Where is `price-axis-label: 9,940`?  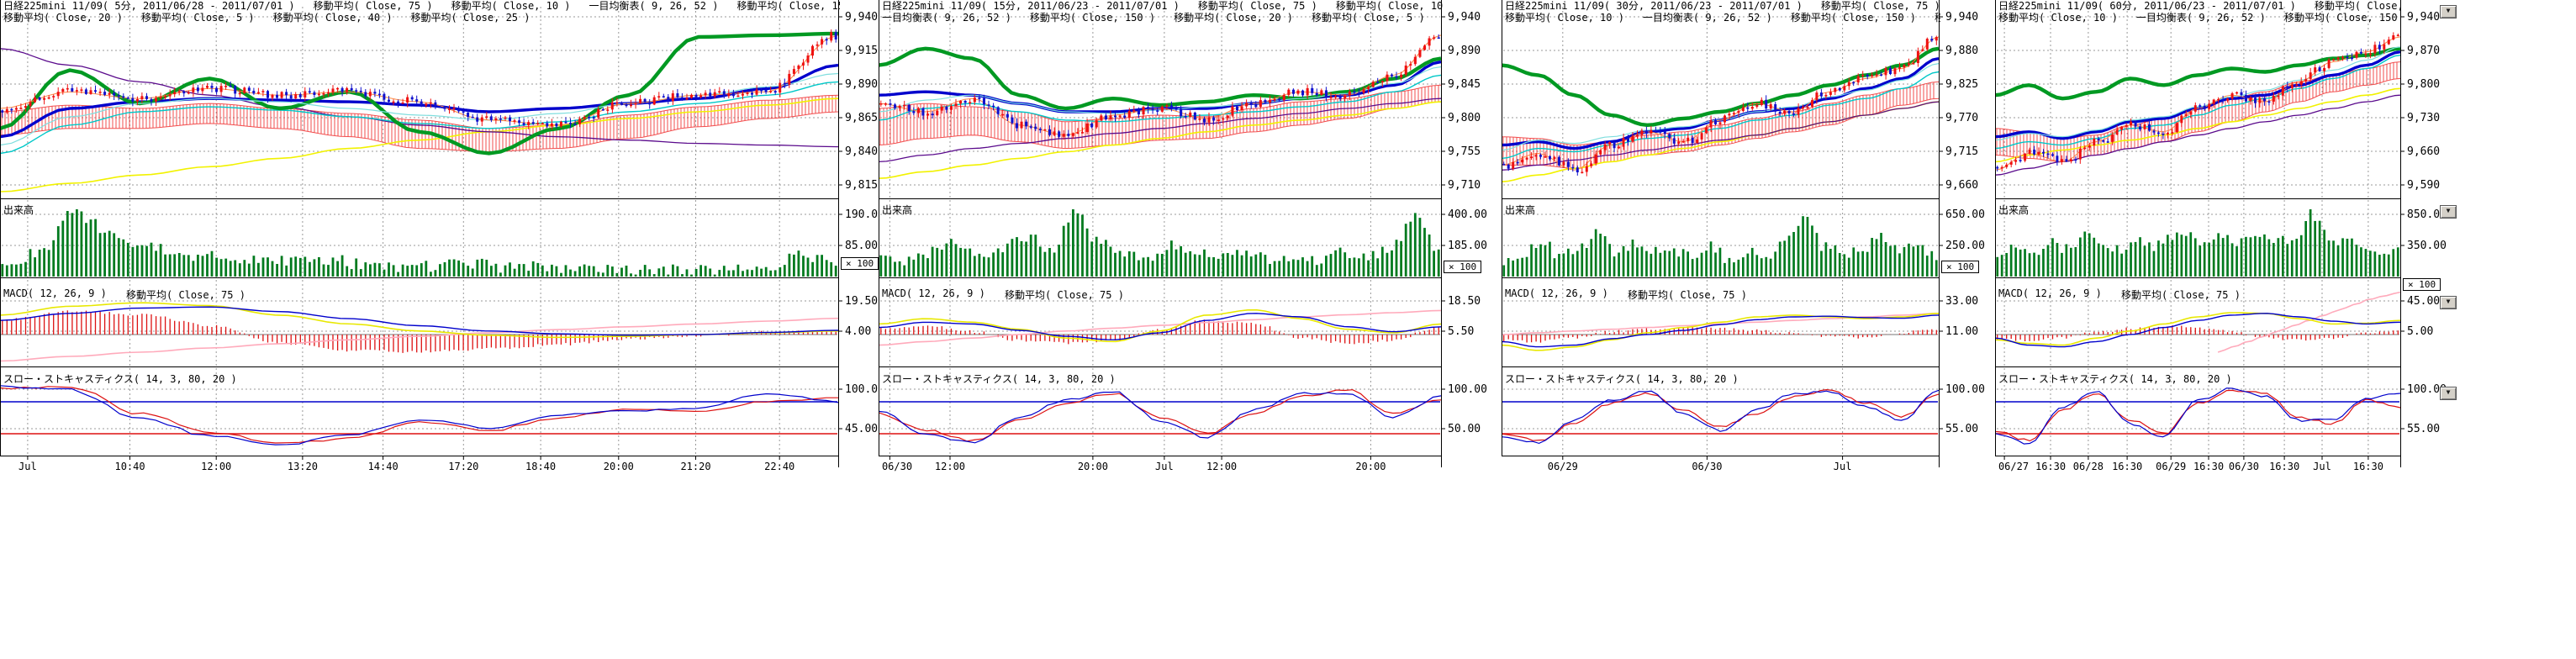
price-axis-label: 9,940 is located at coordinates (1464, 17).